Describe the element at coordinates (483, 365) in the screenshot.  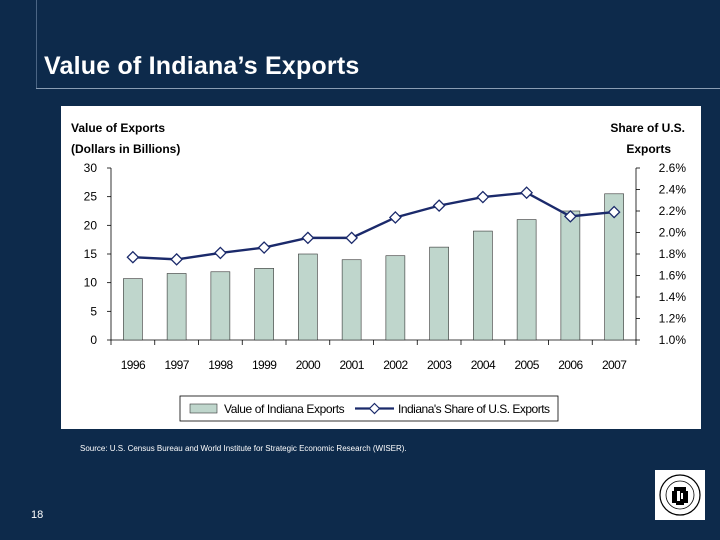
I see `x-axis-category-label: 2004` at that location.